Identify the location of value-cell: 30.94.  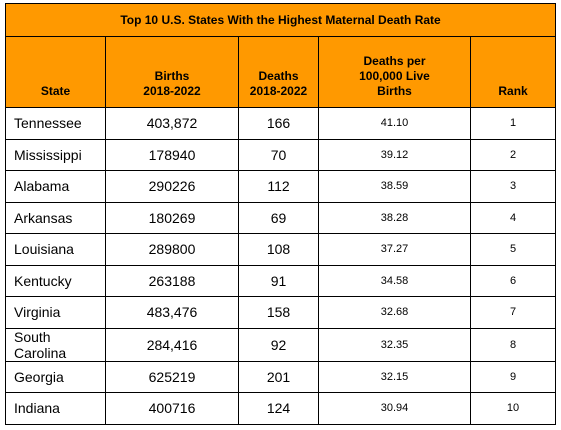
(394, 408).